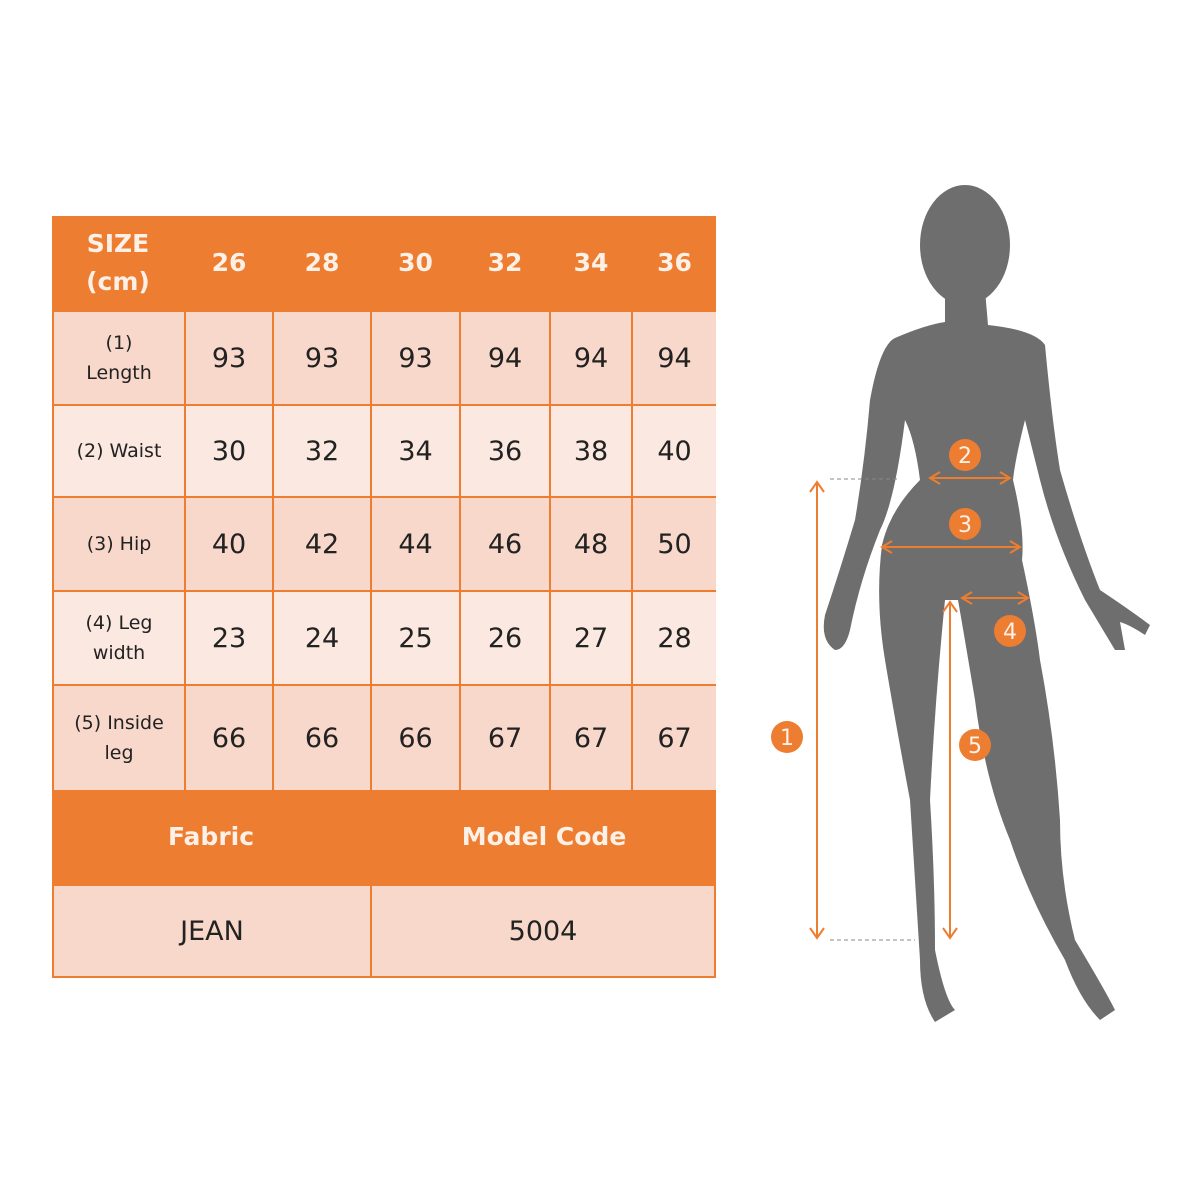 This screenshot has height=1180, width=1180. I want to click on measurement-cell-text: 36, so click(505, 451).